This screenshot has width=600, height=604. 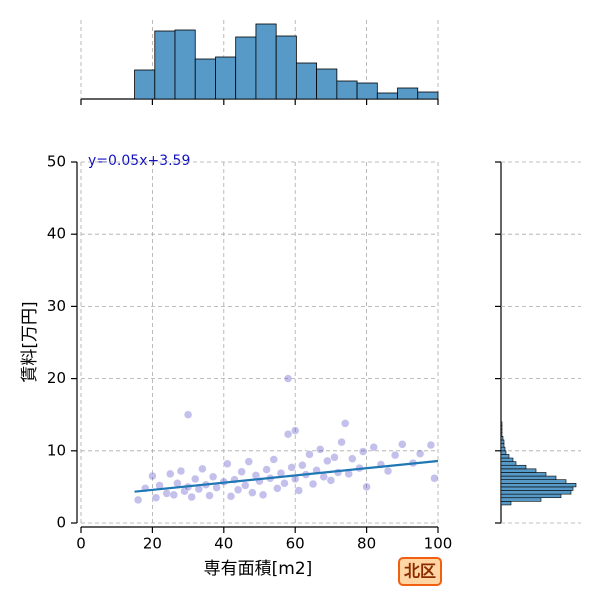 I want to click on x-tick-label: 80, so click(x=366, y=544).